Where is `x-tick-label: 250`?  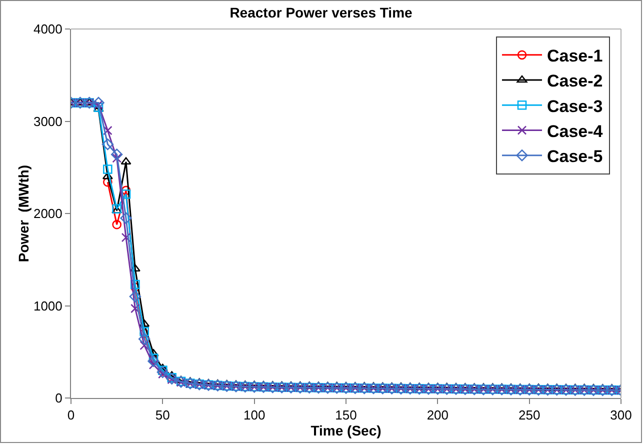
x-tick-label: 250 is located at coordinates (529, 415).